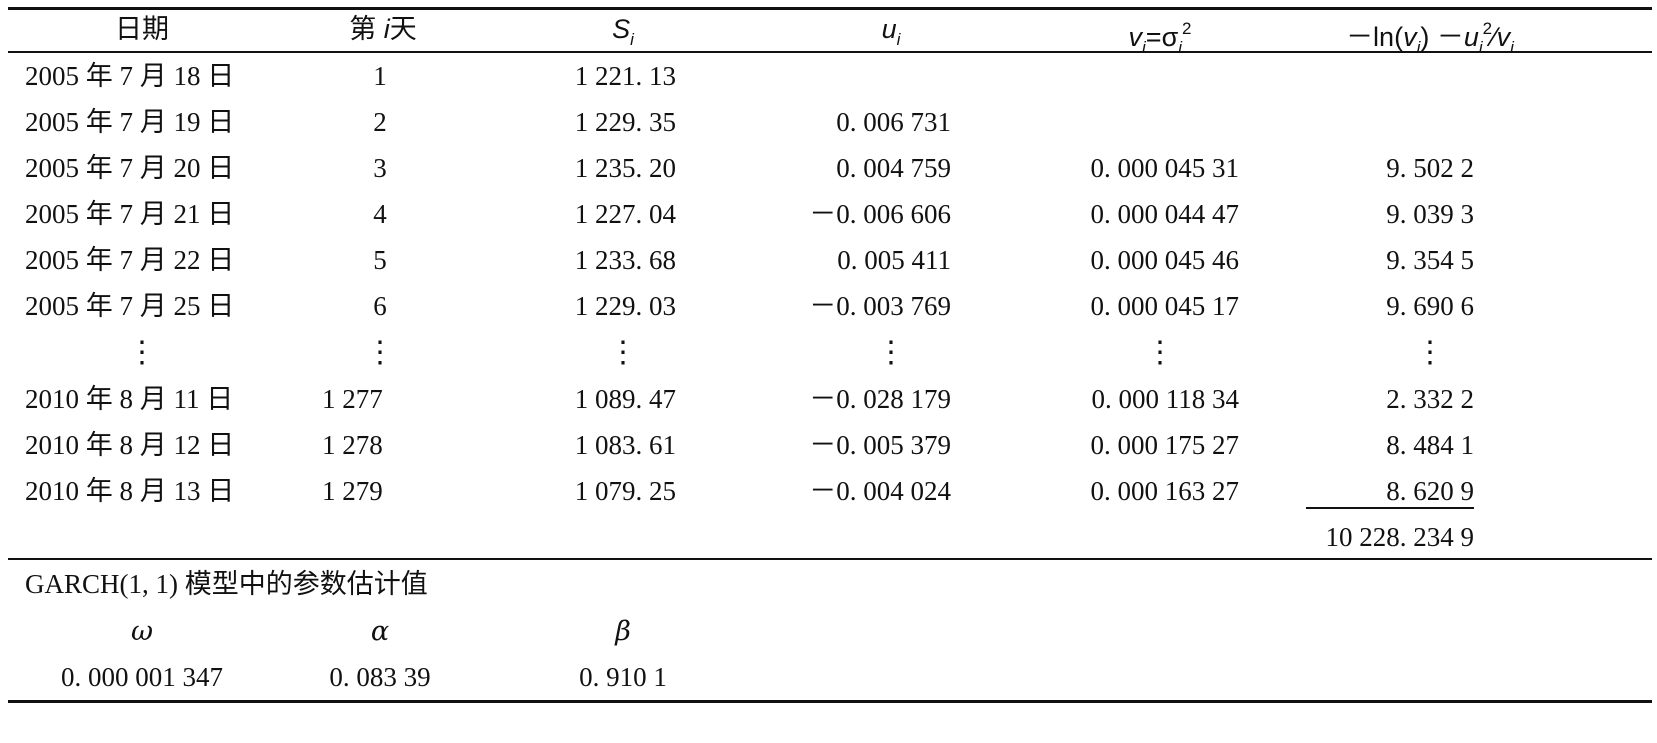 Image resolution: width=1657 pixels, height=743 pixels. What do you see at coordinates (625, 491) in the screenshot?
I see `price-cell: 1 079. 25` at bounding box center [625, 491].